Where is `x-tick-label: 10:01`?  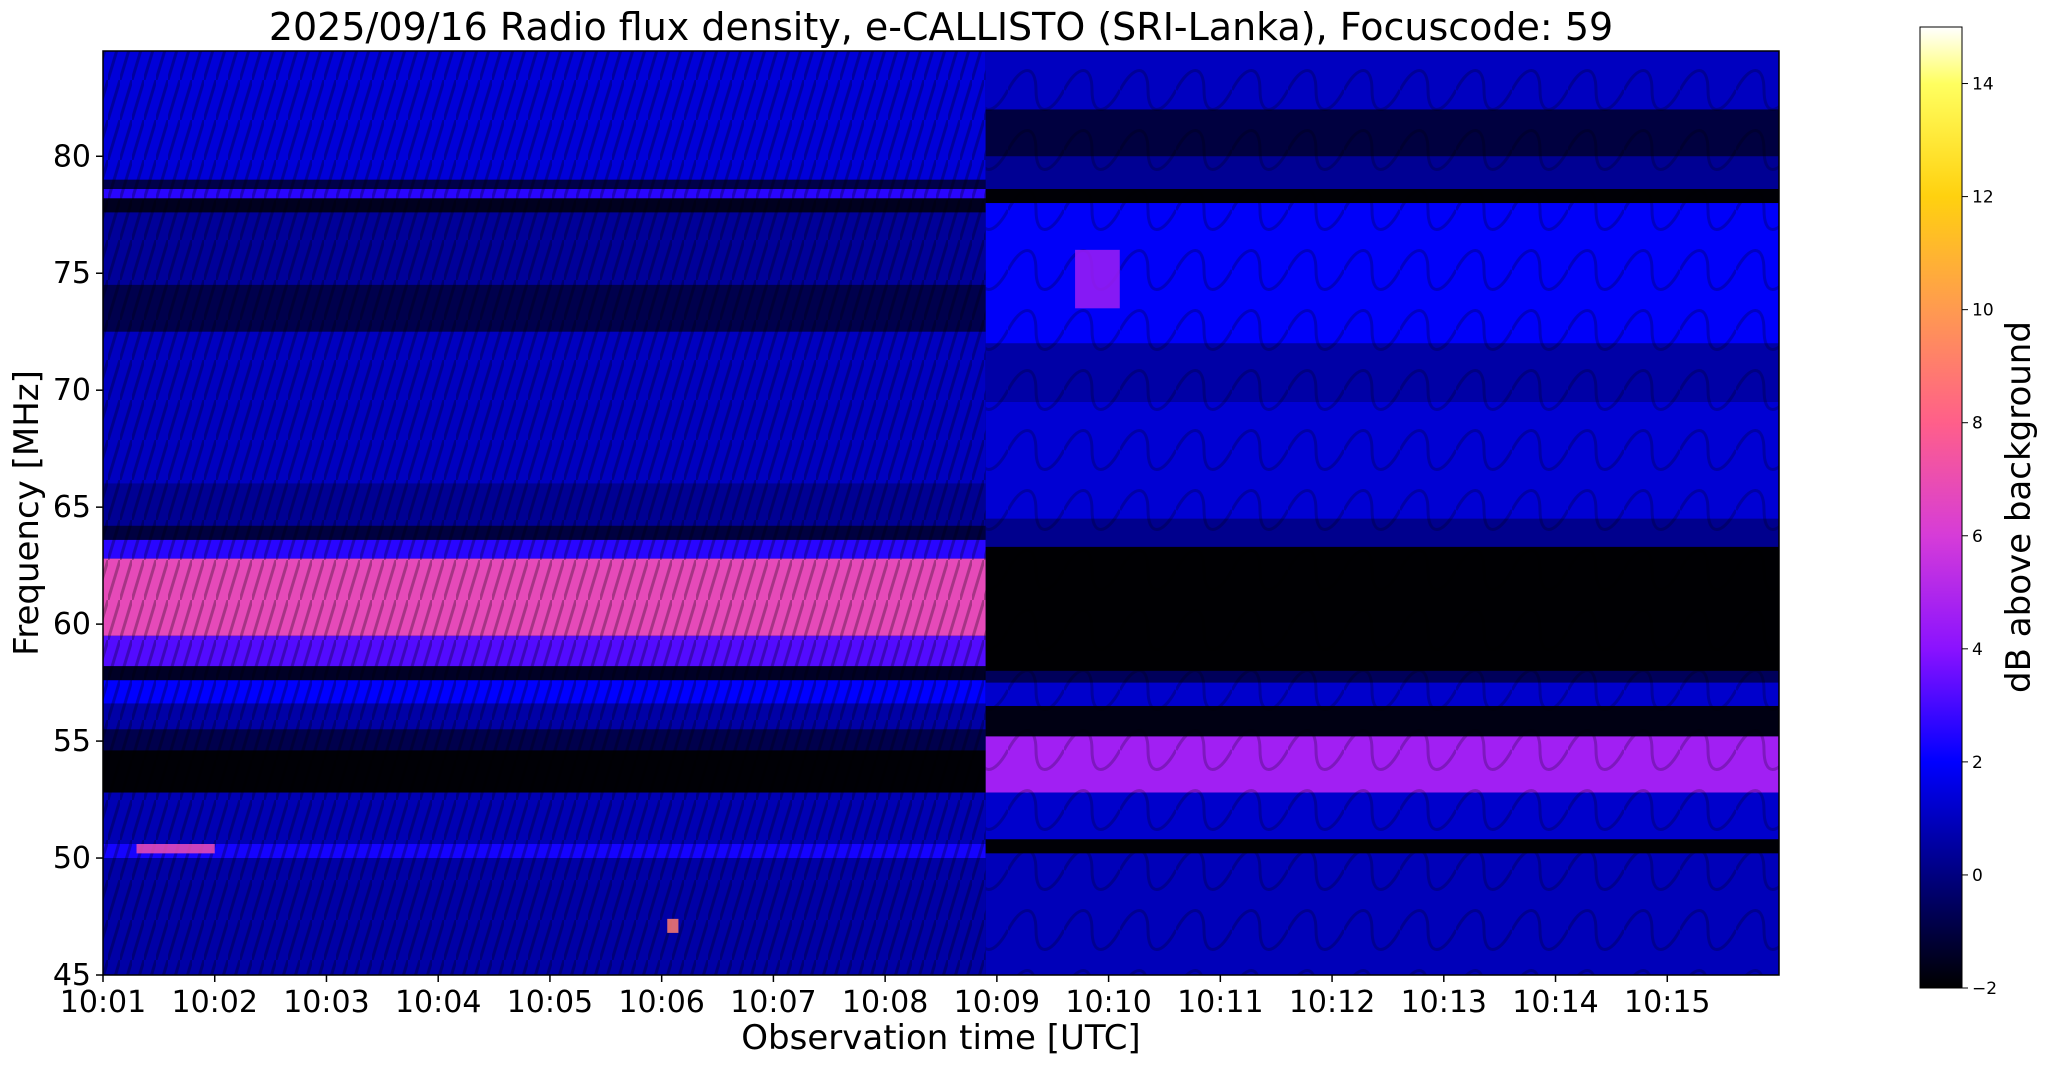
x-tick-label: 10:01 is located at coordinates (103, 1002).